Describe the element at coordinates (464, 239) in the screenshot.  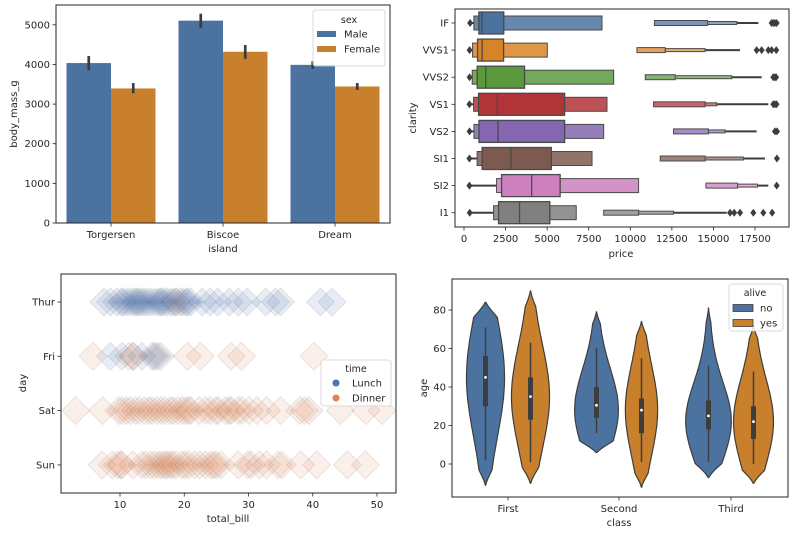
I see `x-tick-label: 0` at that location.